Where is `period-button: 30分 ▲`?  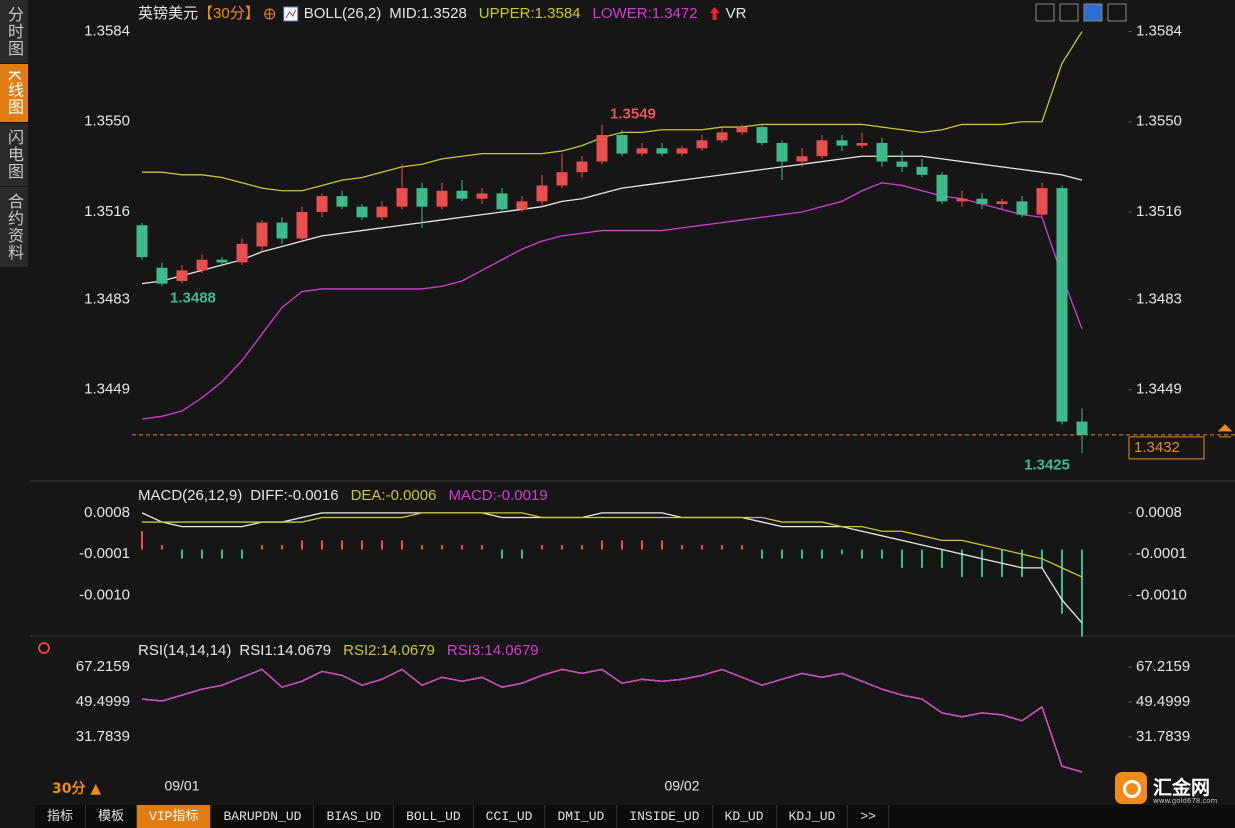 period-button: 30分 ▲ is located at coordinates (77, 789).